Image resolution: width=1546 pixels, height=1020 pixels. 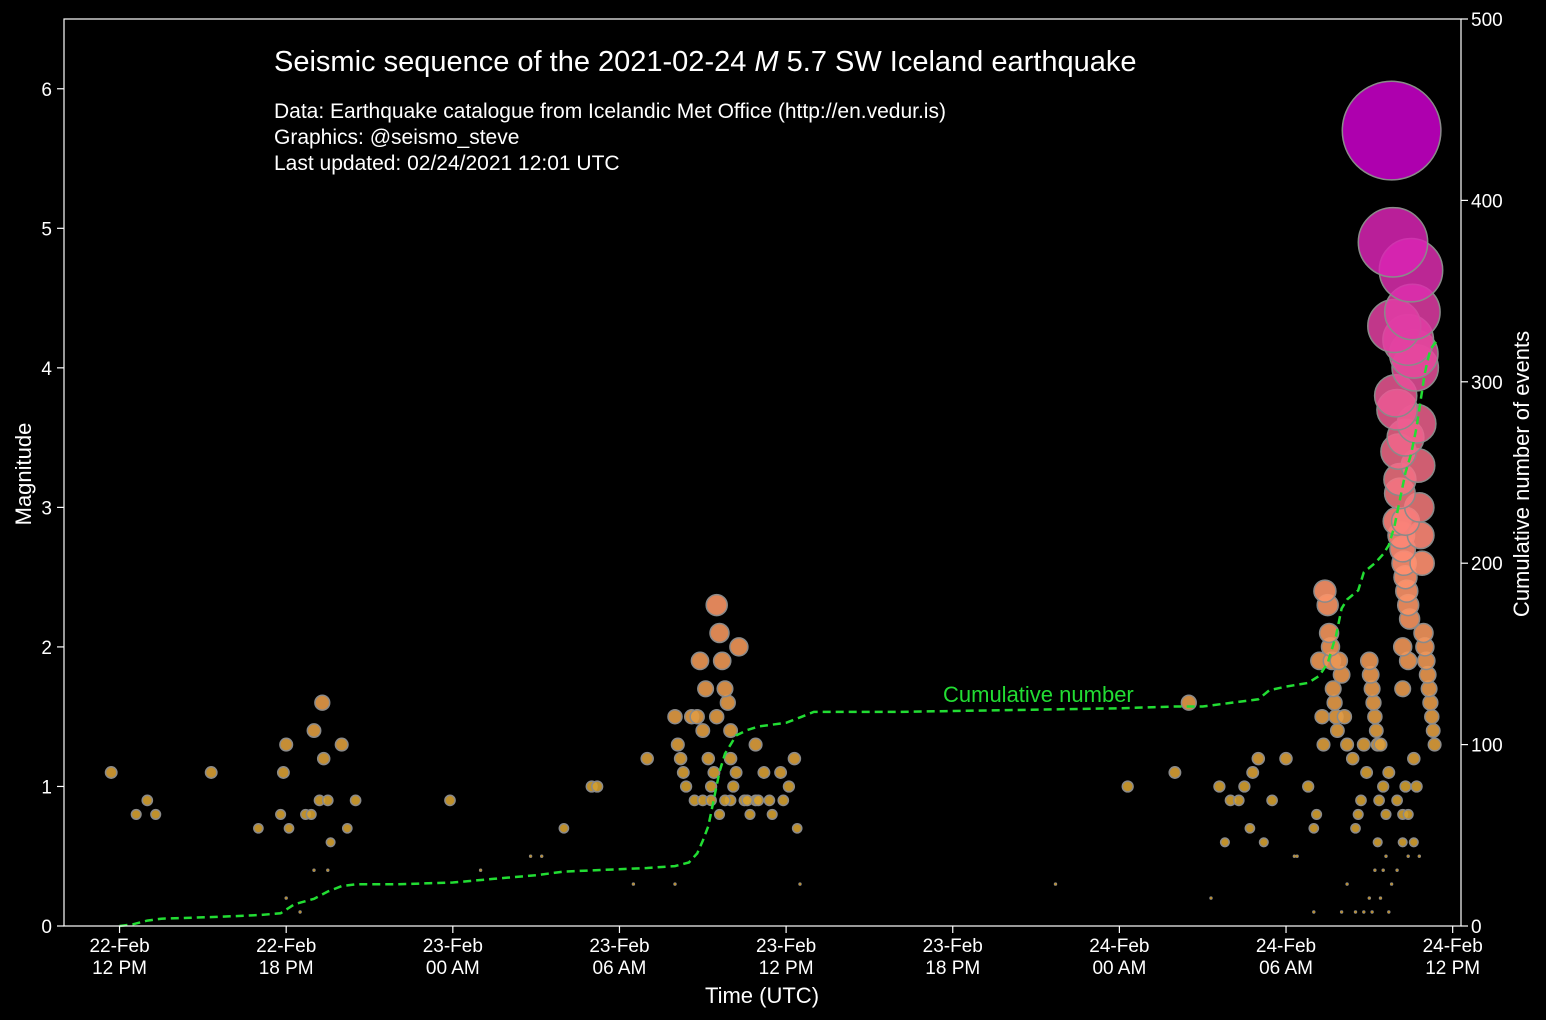 I want to click on x-axis-label: Time (UTC), so click(x=762, y=995).